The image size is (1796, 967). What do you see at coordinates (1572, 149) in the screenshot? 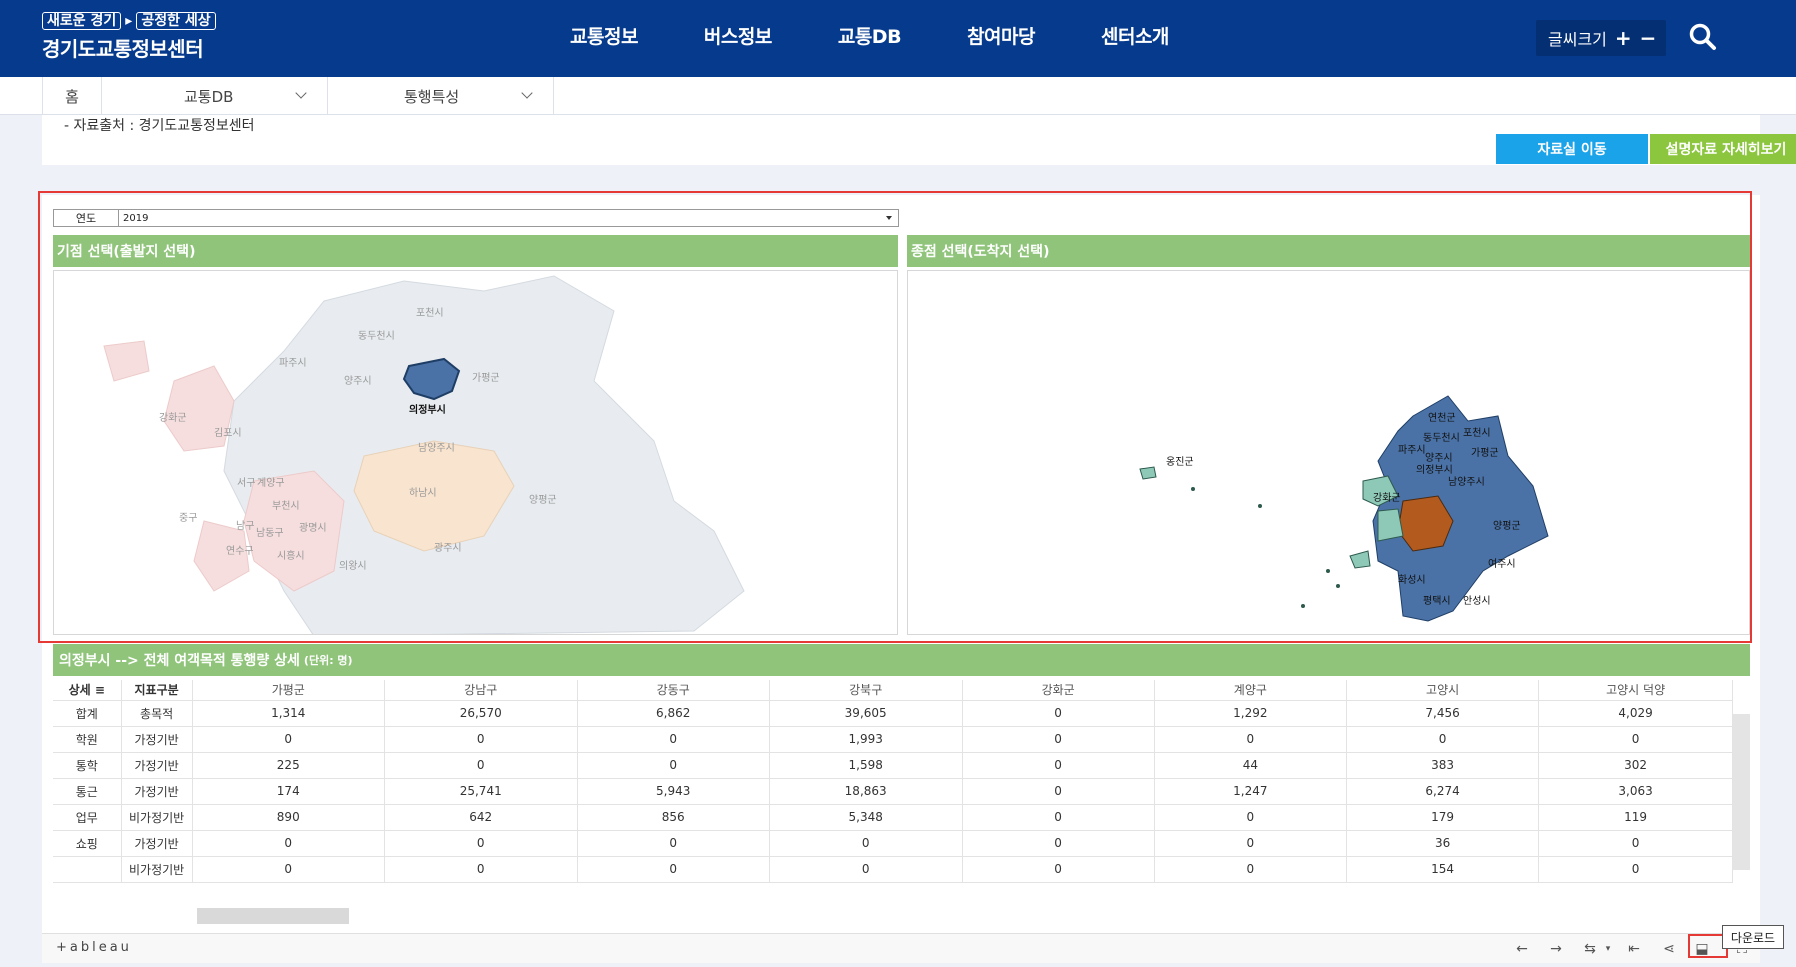
I see `archive-button: 자료실 이동` at bounding box center [1572, 149].